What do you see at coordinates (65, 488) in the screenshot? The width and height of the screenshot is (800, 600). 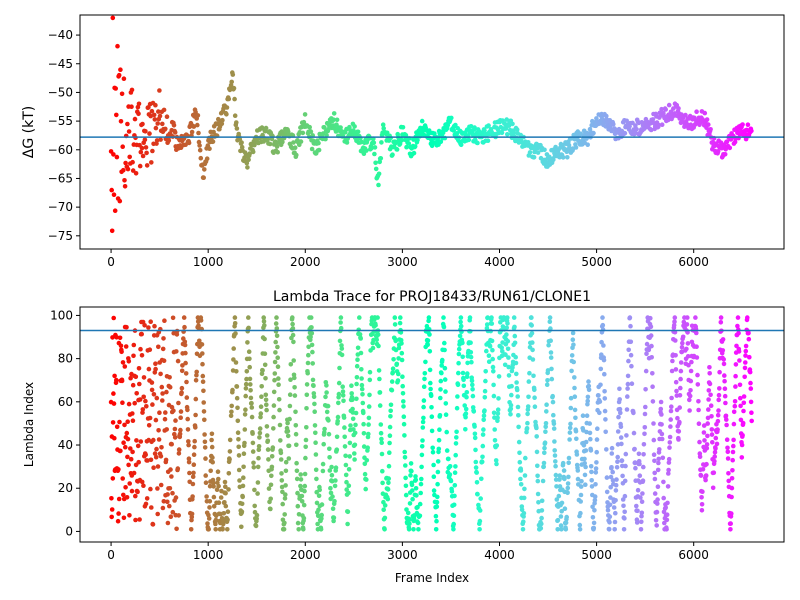 I see `y-tick-label: 20` at bounding box center [65, 488].